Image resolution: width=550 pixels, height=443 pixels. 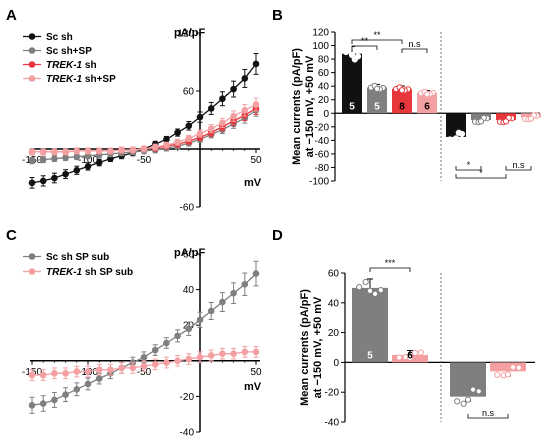 What do you see at coordinates (64, 272) in the screenshot?
I see `legend-label-1-italic: TREK-1` at bounding box center [64, 272].